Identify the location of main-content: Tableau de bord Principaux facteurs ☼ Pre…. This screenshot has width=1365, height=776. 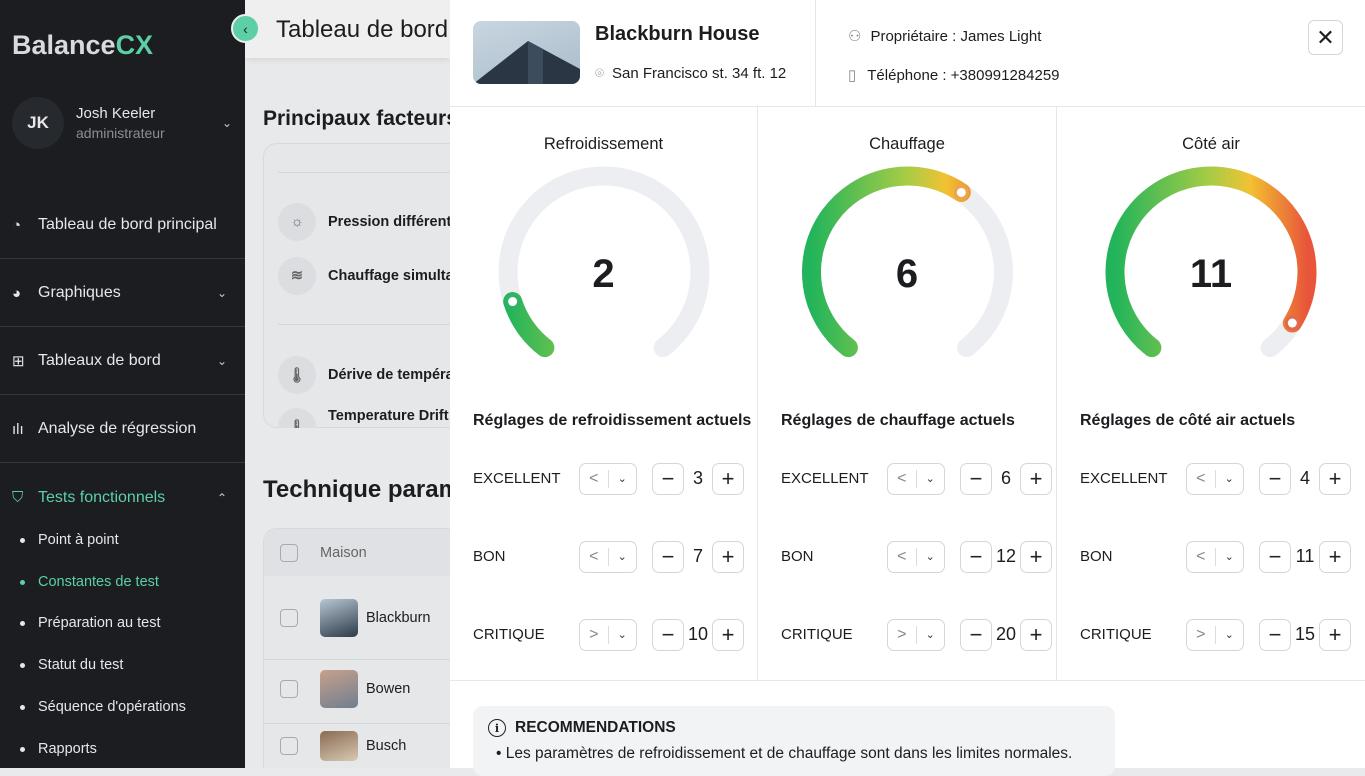
(347, 384).